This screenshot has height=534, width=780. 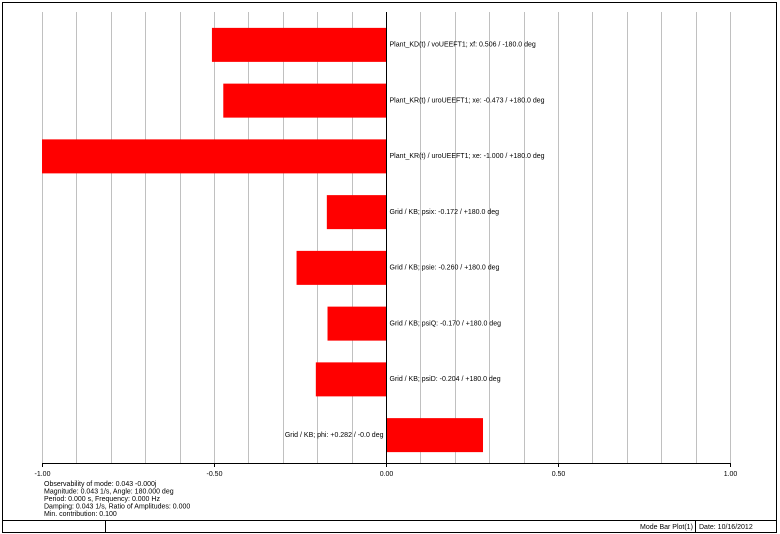 What do you see at coordinates (445, 268) in the screenshot?
I see `bar-label: Grid / KB; psie: -0.260 / +180.0 deg` at bounding box center [445, 268].